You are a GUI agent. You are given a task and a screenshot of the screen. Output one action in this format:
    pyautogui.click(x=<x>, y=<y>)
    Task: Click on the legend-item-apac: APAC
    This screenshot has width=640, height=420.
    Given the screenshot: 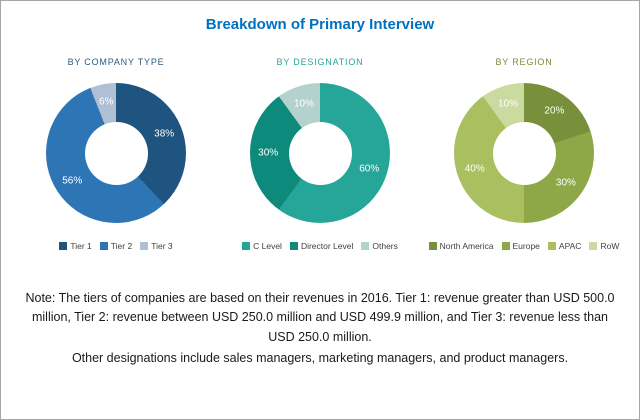 What is the action you would take?
    pyautogui.click(x=564, y=246)
    